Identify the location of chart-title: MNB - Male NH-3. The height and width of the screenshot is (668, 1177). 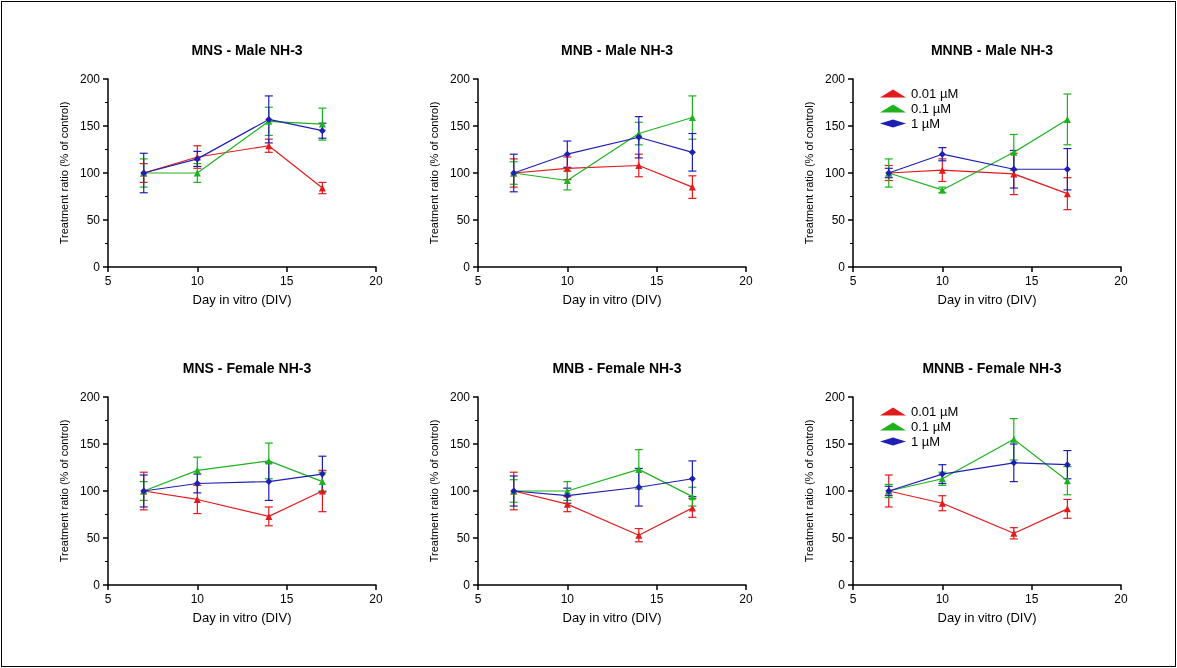
(617, 50).